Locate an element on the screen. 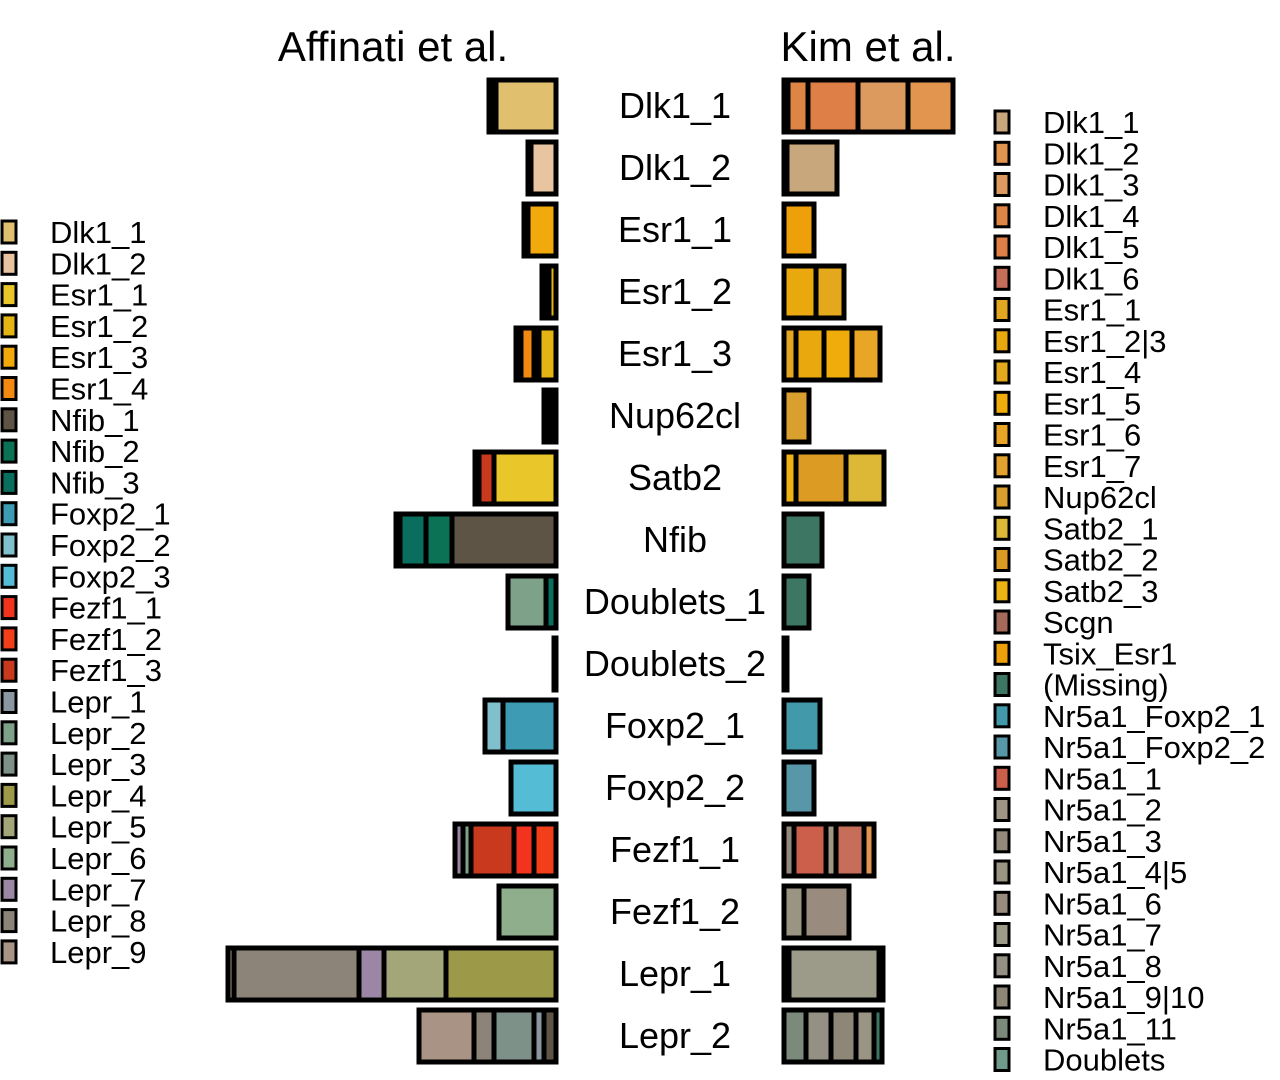  right-legend-label-nr5a1-2: Nr5a1_2 is located at coordinates (1102, 810).